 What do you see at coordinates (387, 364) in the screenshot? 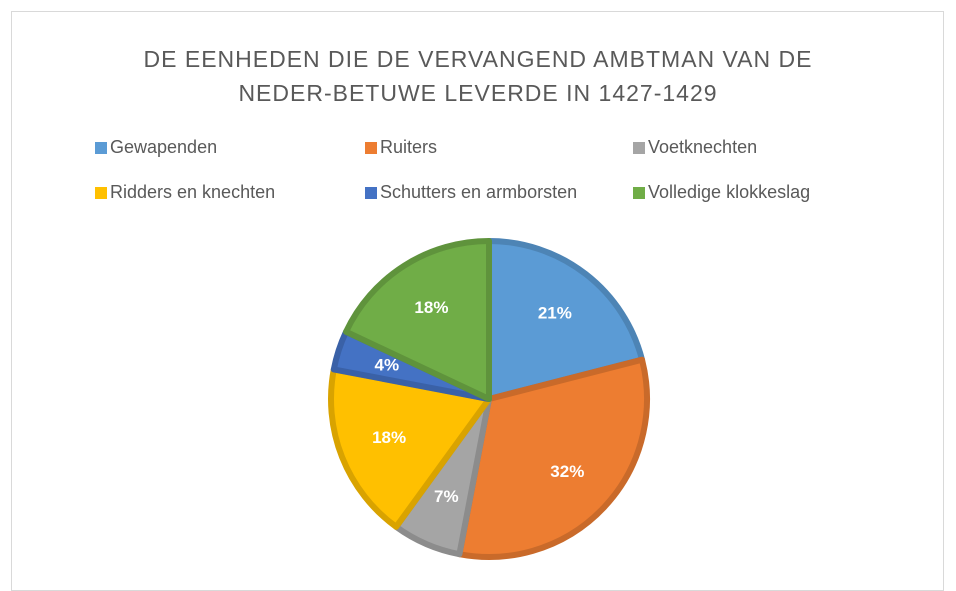
I see `data-label: 4%` at bounding box center [387, 364].